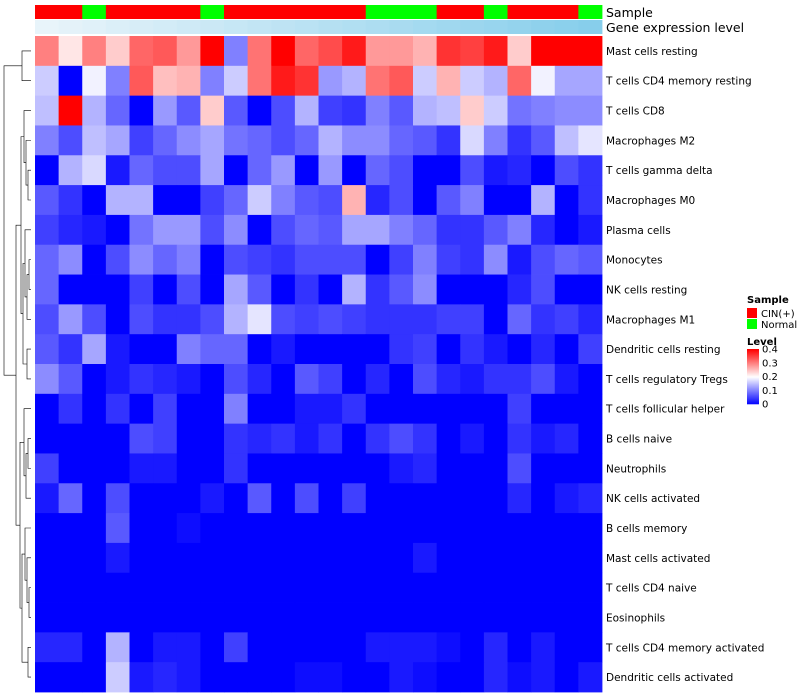  What do you see at coordinates (659, 171) in the screenshot?
I see `row-label: T cells gamma delta` at bounding box center [659, 171].